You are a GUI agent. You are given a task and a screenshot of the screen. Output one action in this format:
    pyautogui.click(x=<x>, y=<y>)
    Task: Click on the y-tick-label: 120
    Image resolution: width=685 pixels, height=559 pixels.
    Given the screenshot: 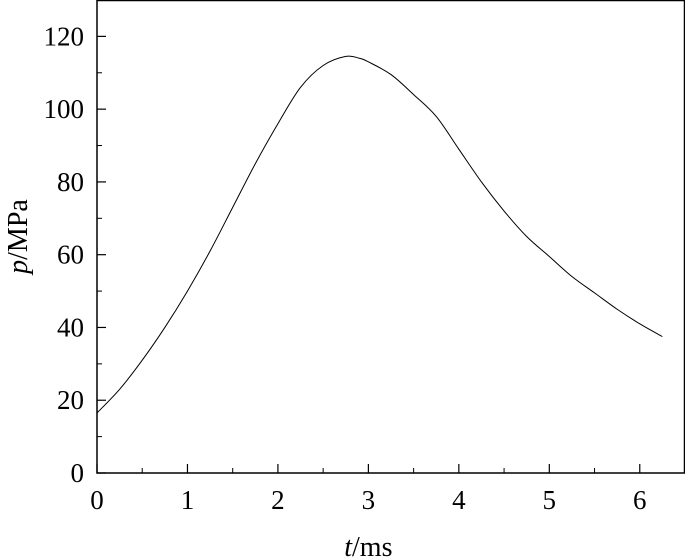 What is the action you would take?
    pyautogui.click(x=64, y=36)
    